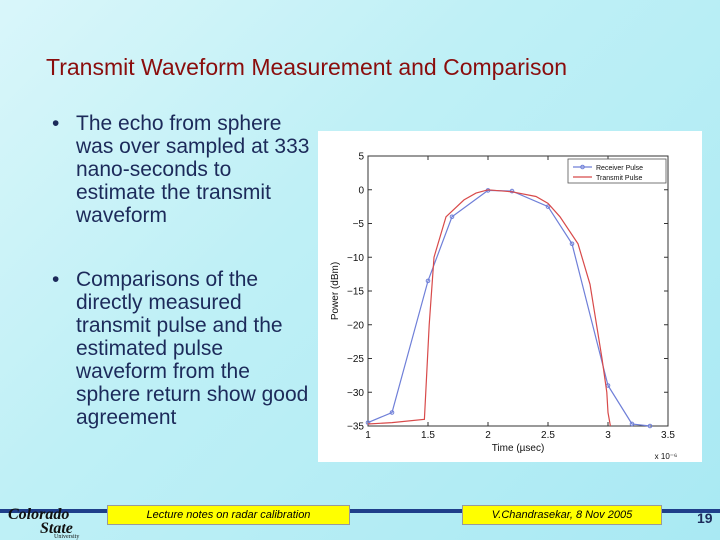 Image resolution: width=720 pixels, height=540 pixels. What do you see at coordinates (361, 190) in the screenshot?
I see `y-tick-label: 0` at bounding box center [361, 190].